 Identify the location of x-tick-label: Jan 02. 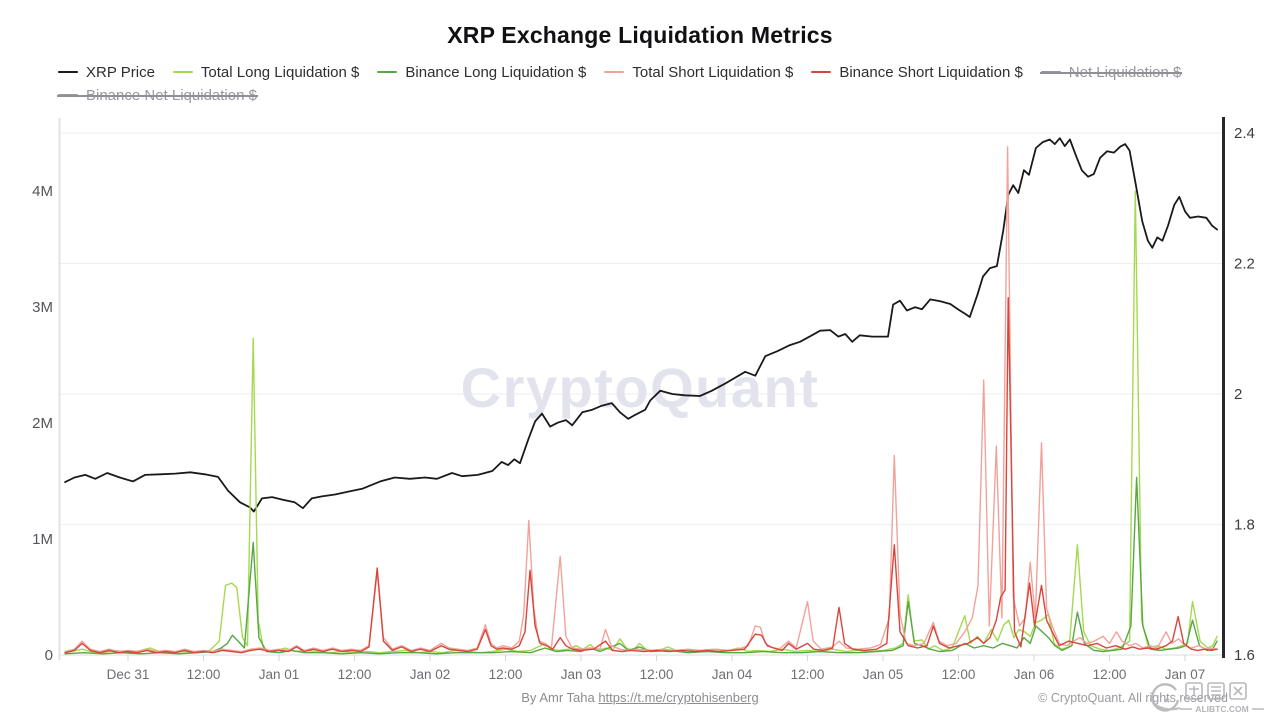
(430, 674).